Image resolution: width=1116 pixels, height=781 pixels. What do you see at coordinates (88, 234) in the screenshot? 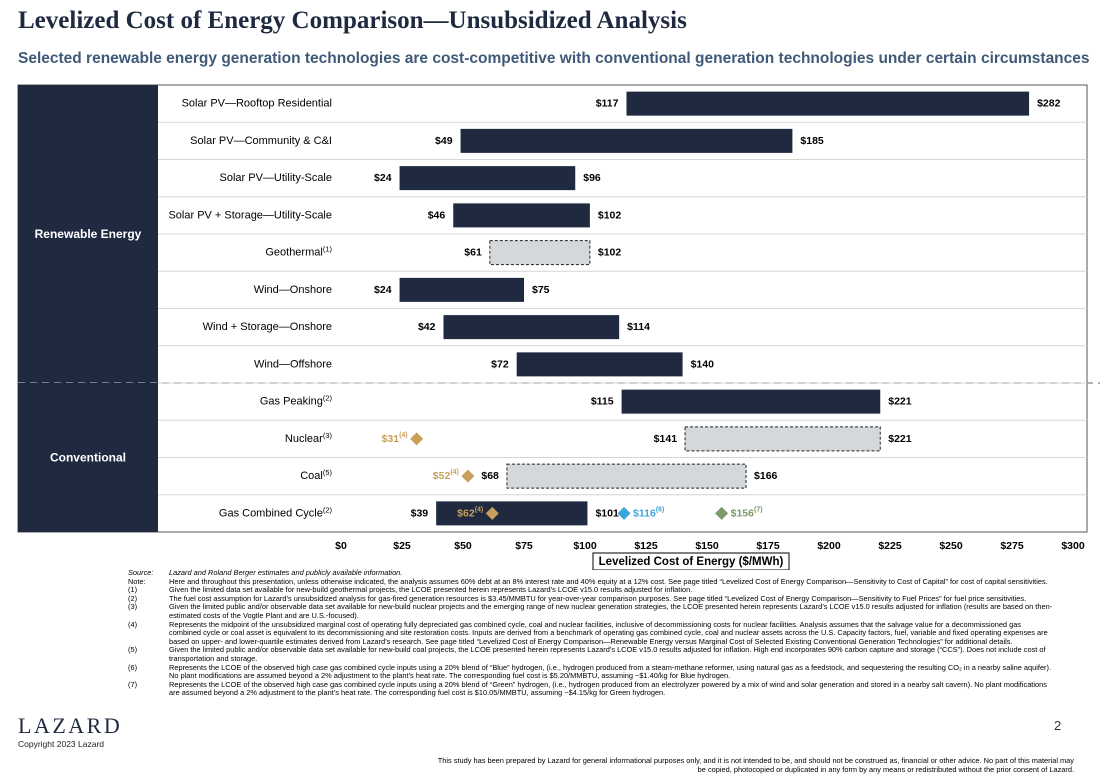
I see `group-label: Renewable Energy` at bounding box center [88, 234].